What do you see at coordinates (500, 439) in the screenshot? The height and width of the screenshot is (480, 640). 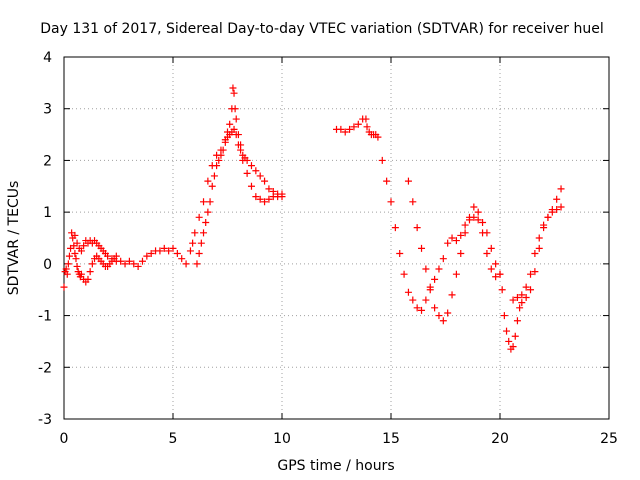 I see `x-tick-label: 20` at bounding box center [500, 439].